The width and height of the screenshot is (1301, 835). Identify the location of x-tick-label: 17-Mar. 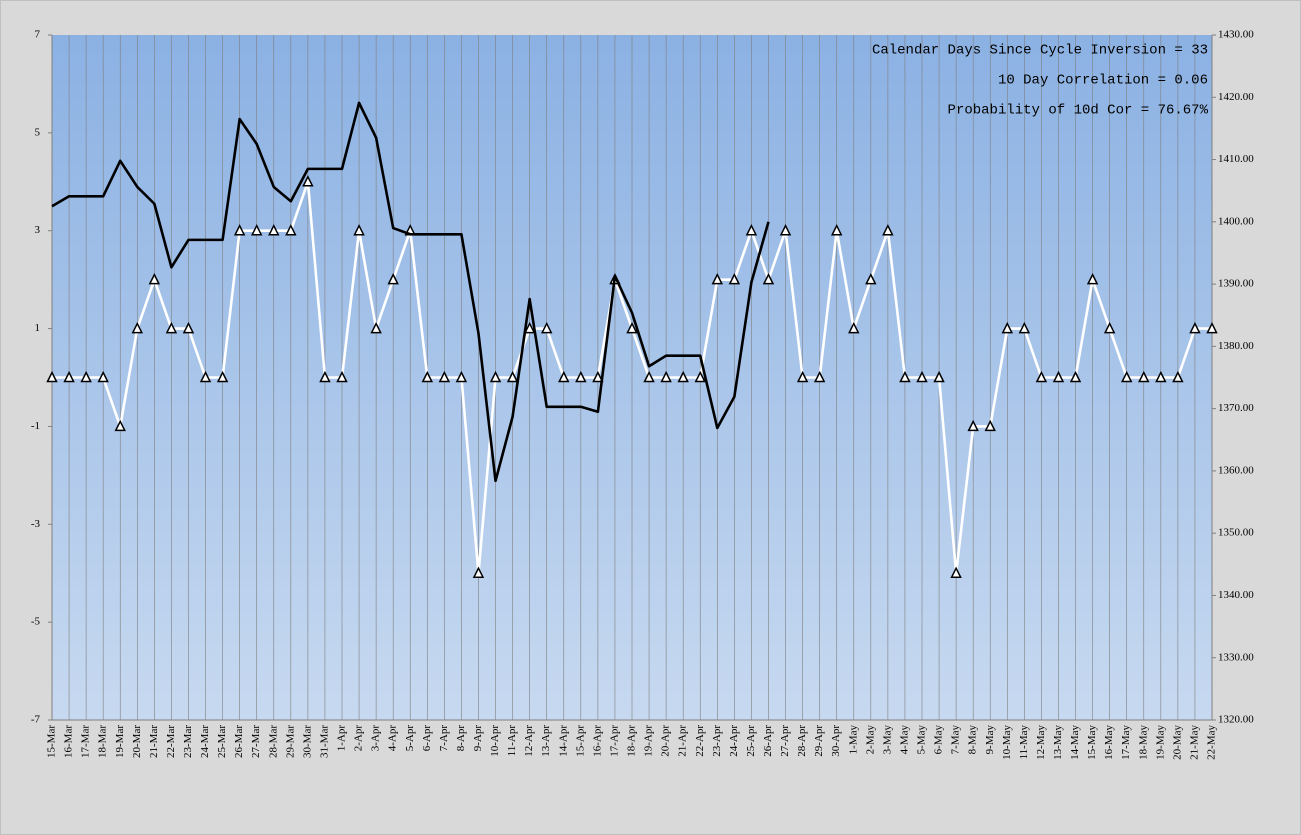
(86, 741).